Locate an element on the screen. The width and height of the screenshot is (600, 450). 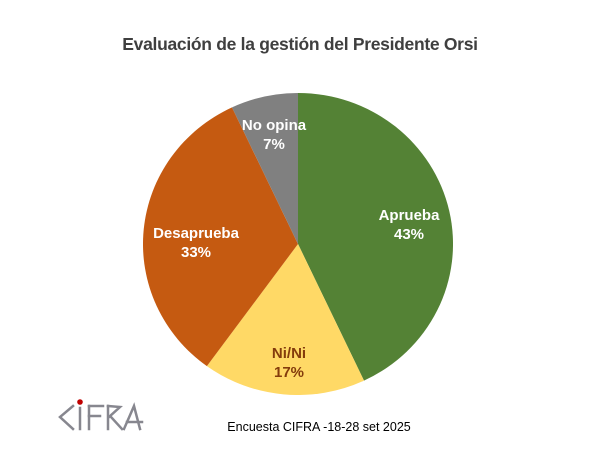
pie-slice-ni-ni is located at coordinates (285, 319).